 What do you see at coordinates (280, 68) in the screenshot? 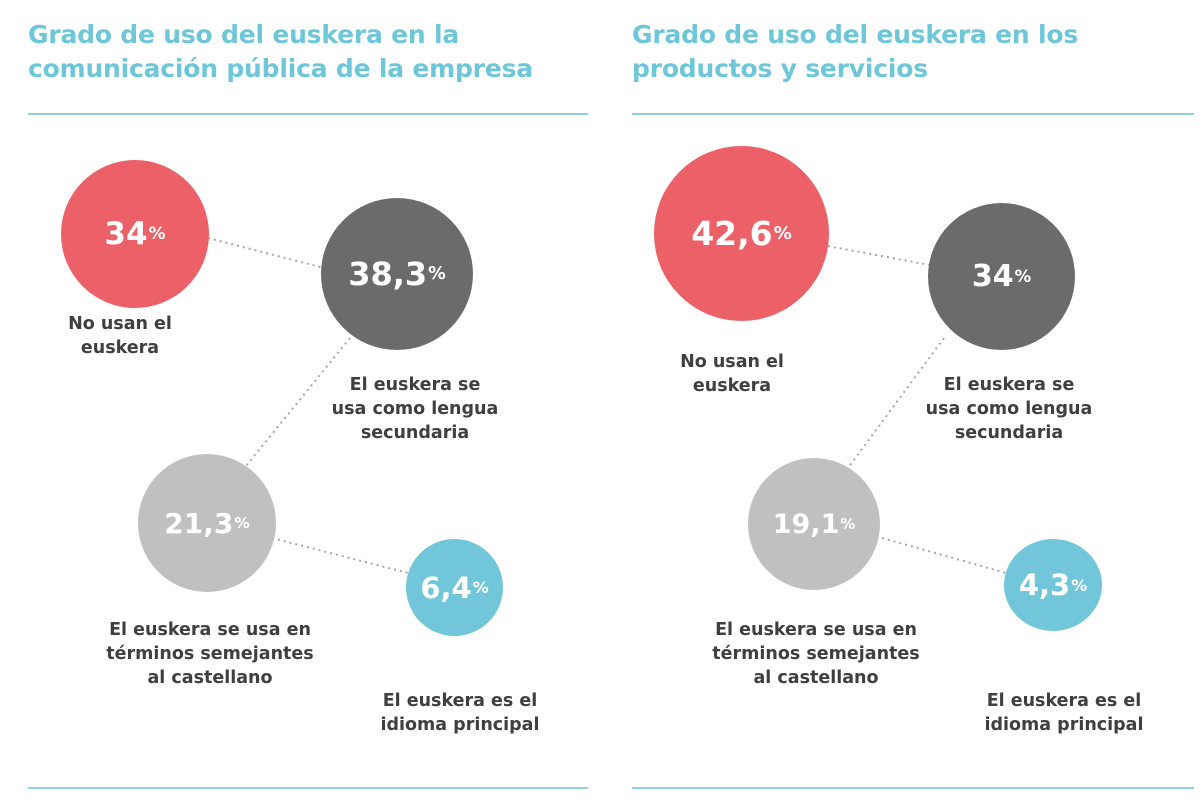
I see `chart-title-line2: comunicación pública de la empresa` at bounding box center [280, 68].